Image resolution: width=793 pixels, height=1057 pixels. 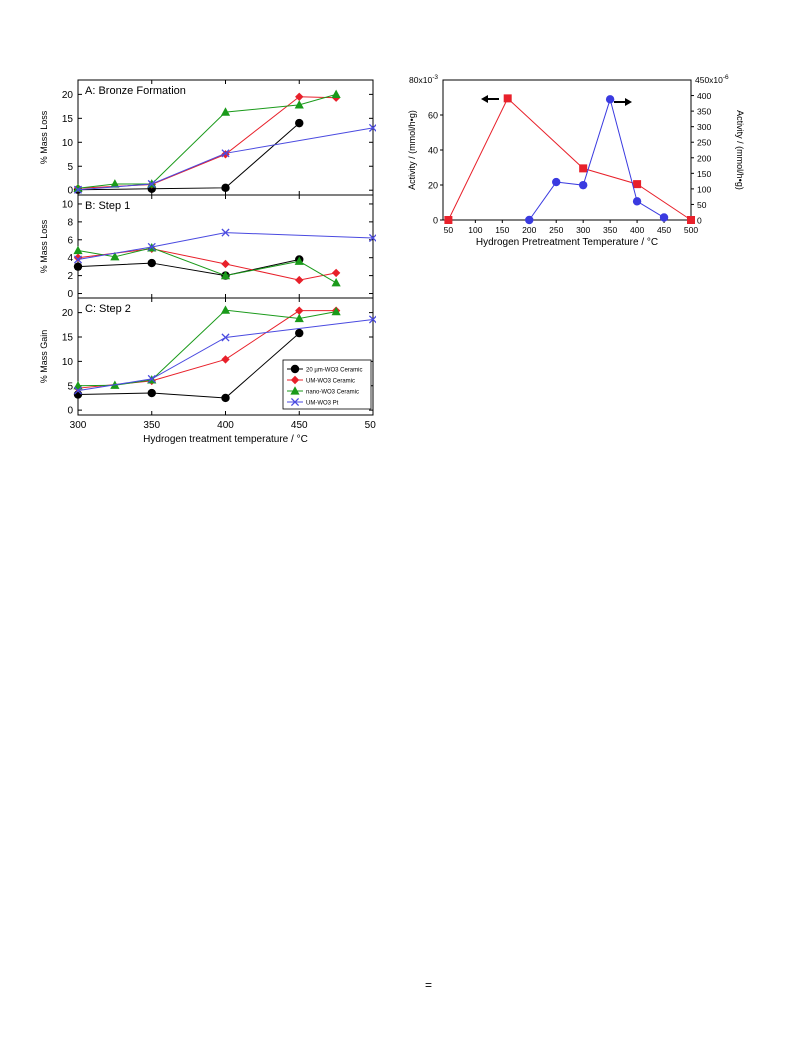 What do you see at coordinates (704, 174) in the screenshot?
I see `right-y-tick-label: 150` at bounding box center [704, 174].